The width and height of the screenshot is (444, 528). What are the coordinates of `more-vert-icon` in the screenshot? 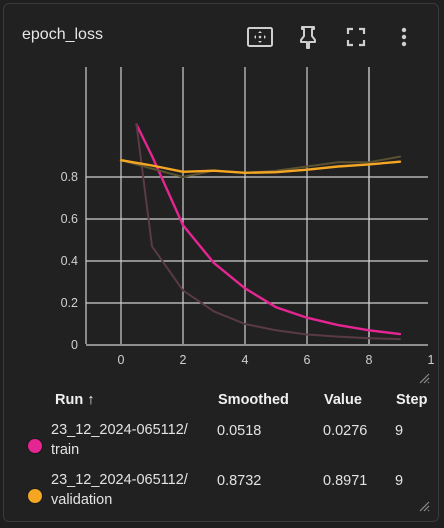 It's located at (404, 37).